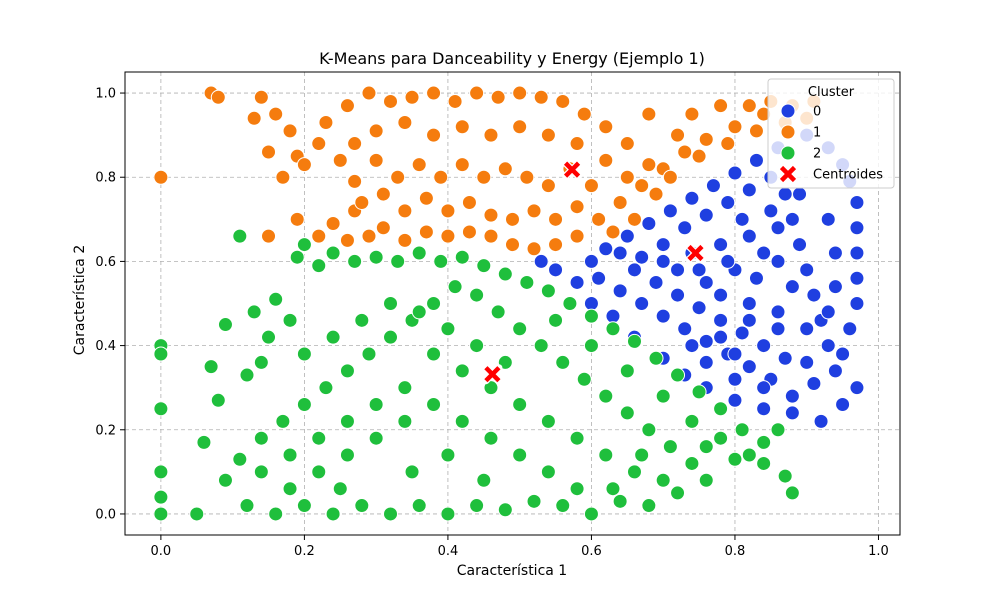 This screenshot has width=1000, height=600. Describe the element at coordinates (594, 272) in the screenshot. I see `centroid-markers` at that location.